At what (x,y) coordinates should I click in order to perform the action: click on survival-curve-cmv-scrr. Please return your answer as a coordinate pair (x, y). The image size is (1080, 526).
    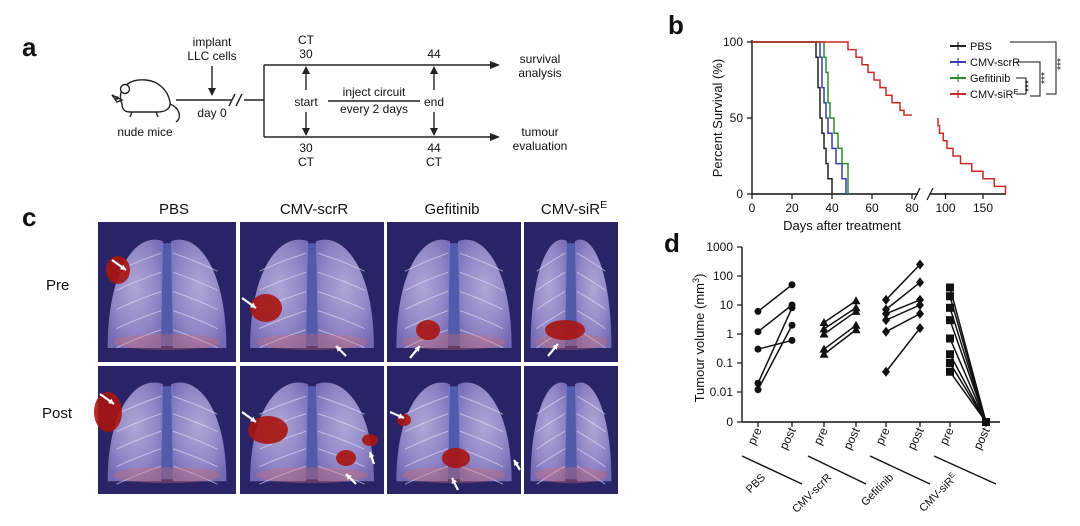
    Looking at the image, I should click on (799, 117).